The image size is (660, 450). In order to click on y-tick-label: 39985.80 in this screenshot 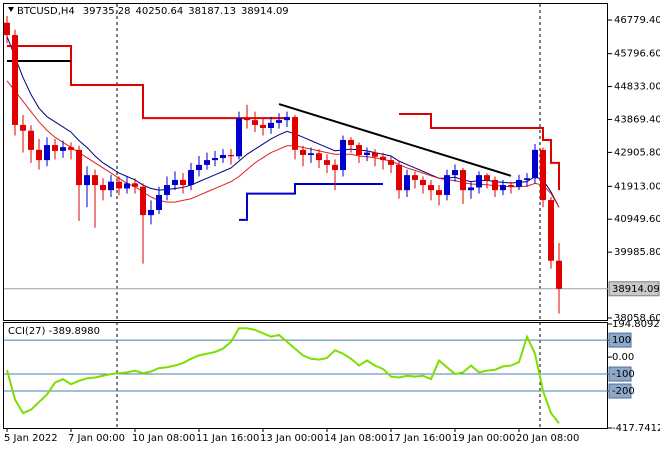, I will do `click(637, 252)`.